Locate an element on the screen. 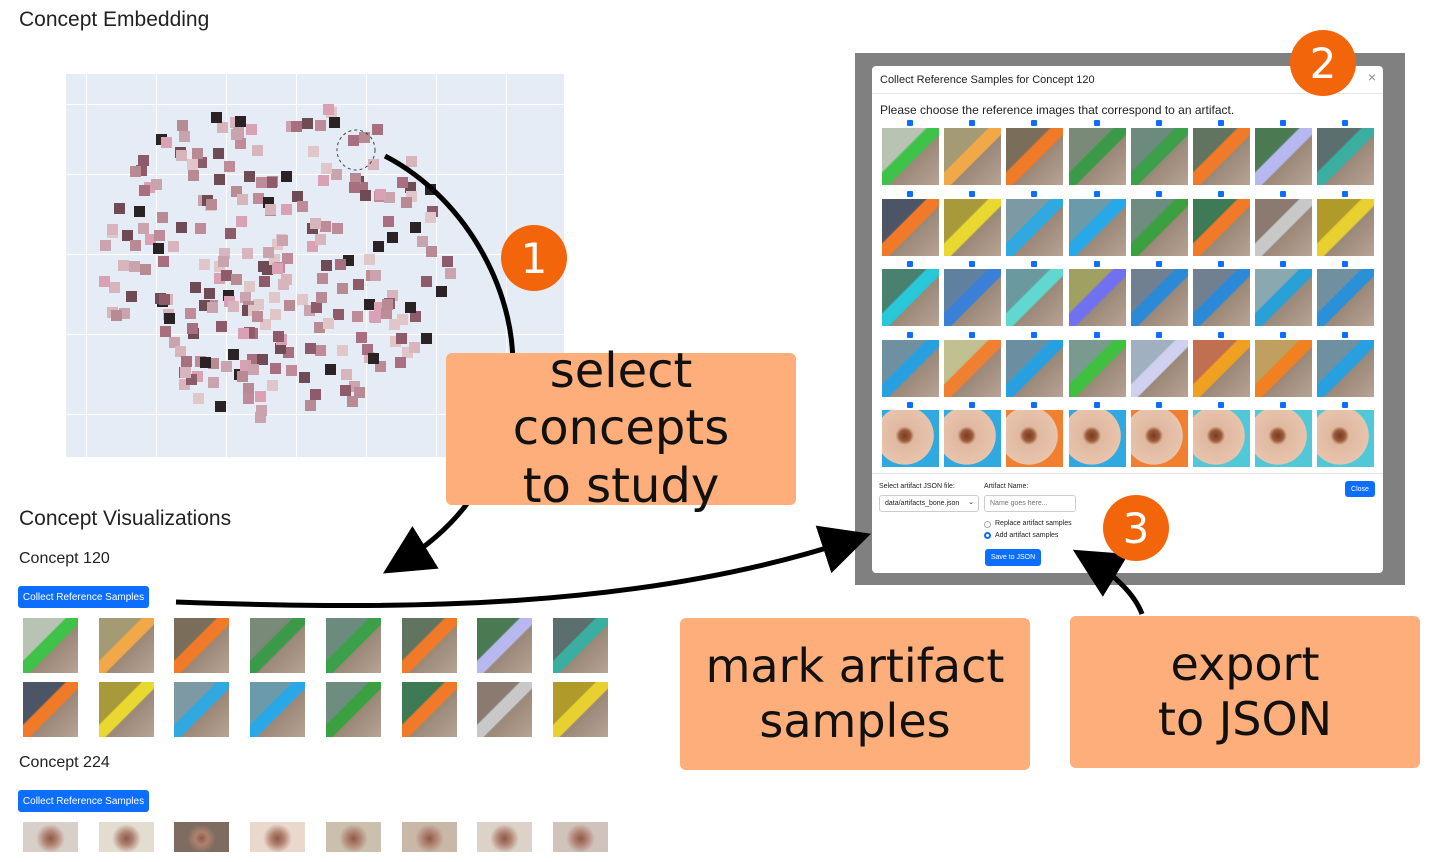 The image size is (1433, 862). collect-reference-samples-120-button: Collect Reference Samples is located at coordinates (83, 597).